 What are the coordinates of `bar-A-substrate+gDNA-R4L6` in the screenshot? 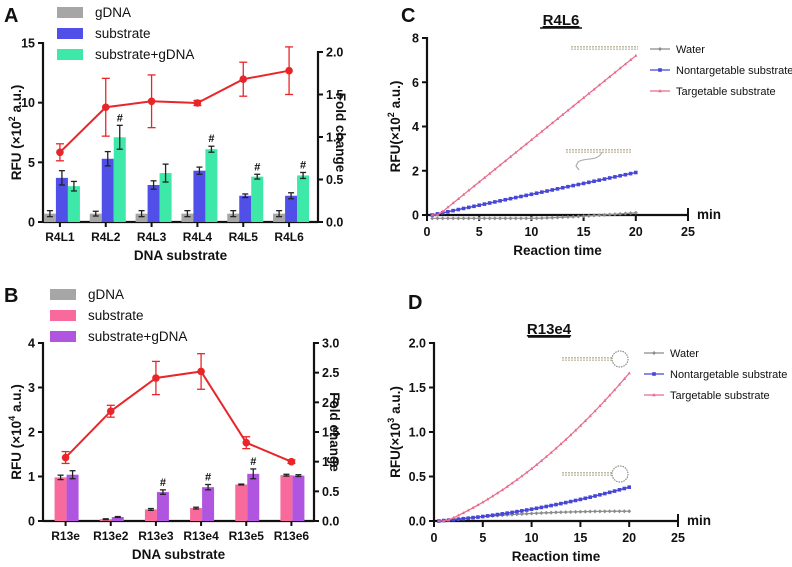 It's located at (303, 198).